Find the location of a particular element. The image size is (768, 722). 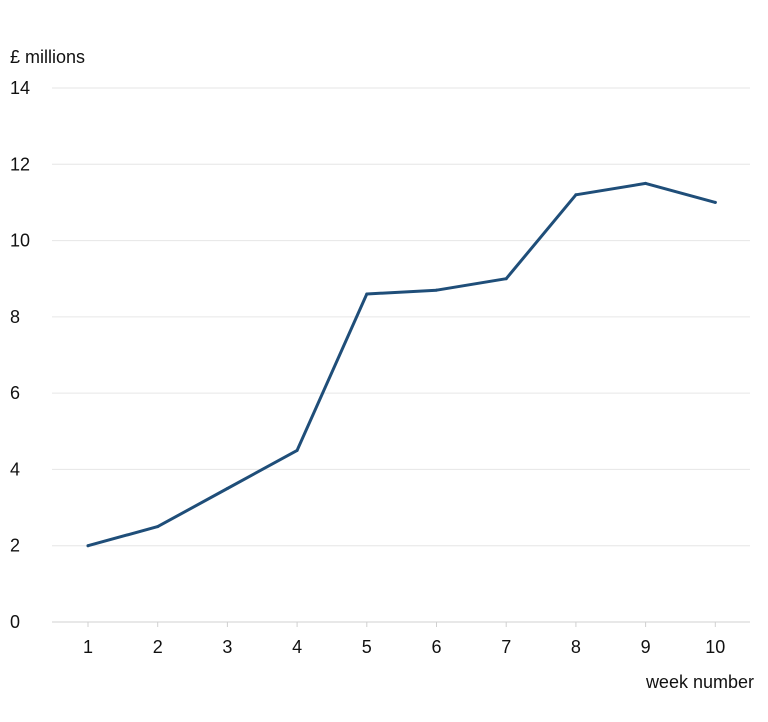

x-tick-label: 10 is located at coordinates (715, 647).